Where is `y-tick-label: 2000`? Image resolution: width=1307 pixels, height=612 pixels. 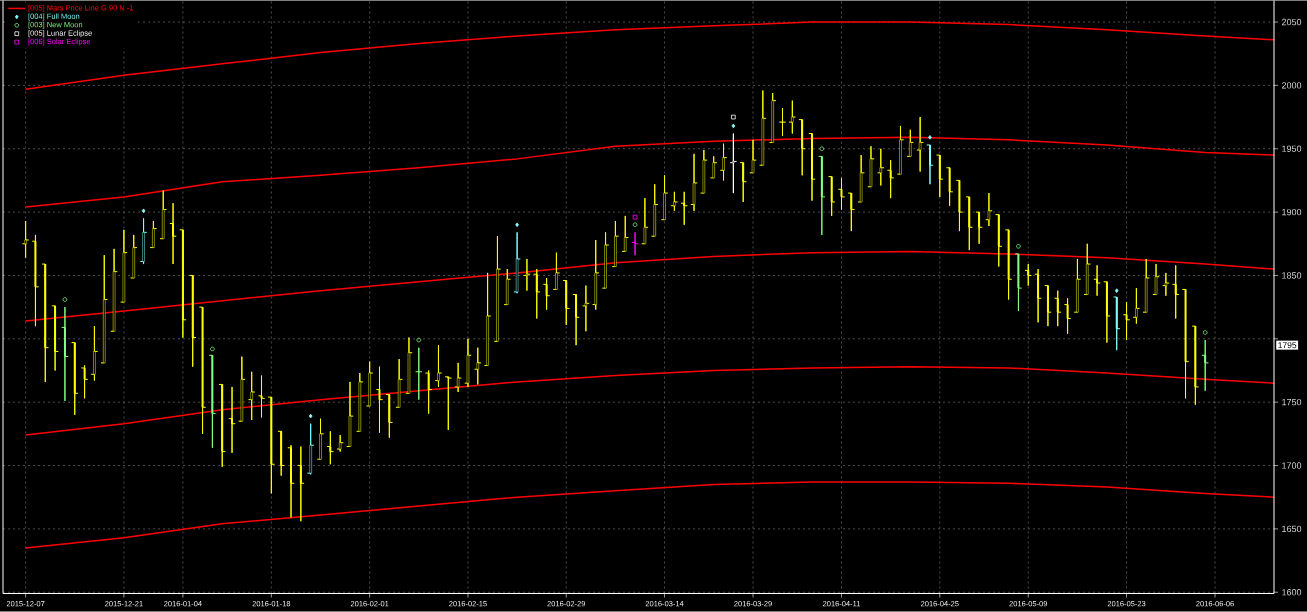 y-tick-label: 2000 is located at coordinates (1291, 85).